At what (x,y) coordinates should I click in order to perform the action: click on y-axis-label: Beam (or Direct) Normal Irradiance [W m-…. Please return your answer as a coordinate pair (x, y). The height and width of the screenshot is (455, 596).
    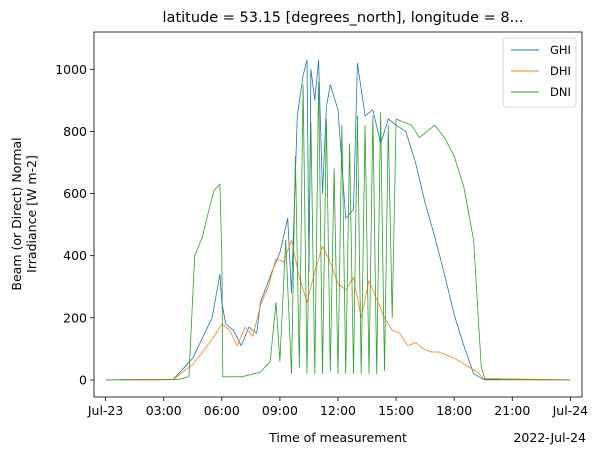
    Looking at the image, I should click on (24, 213).